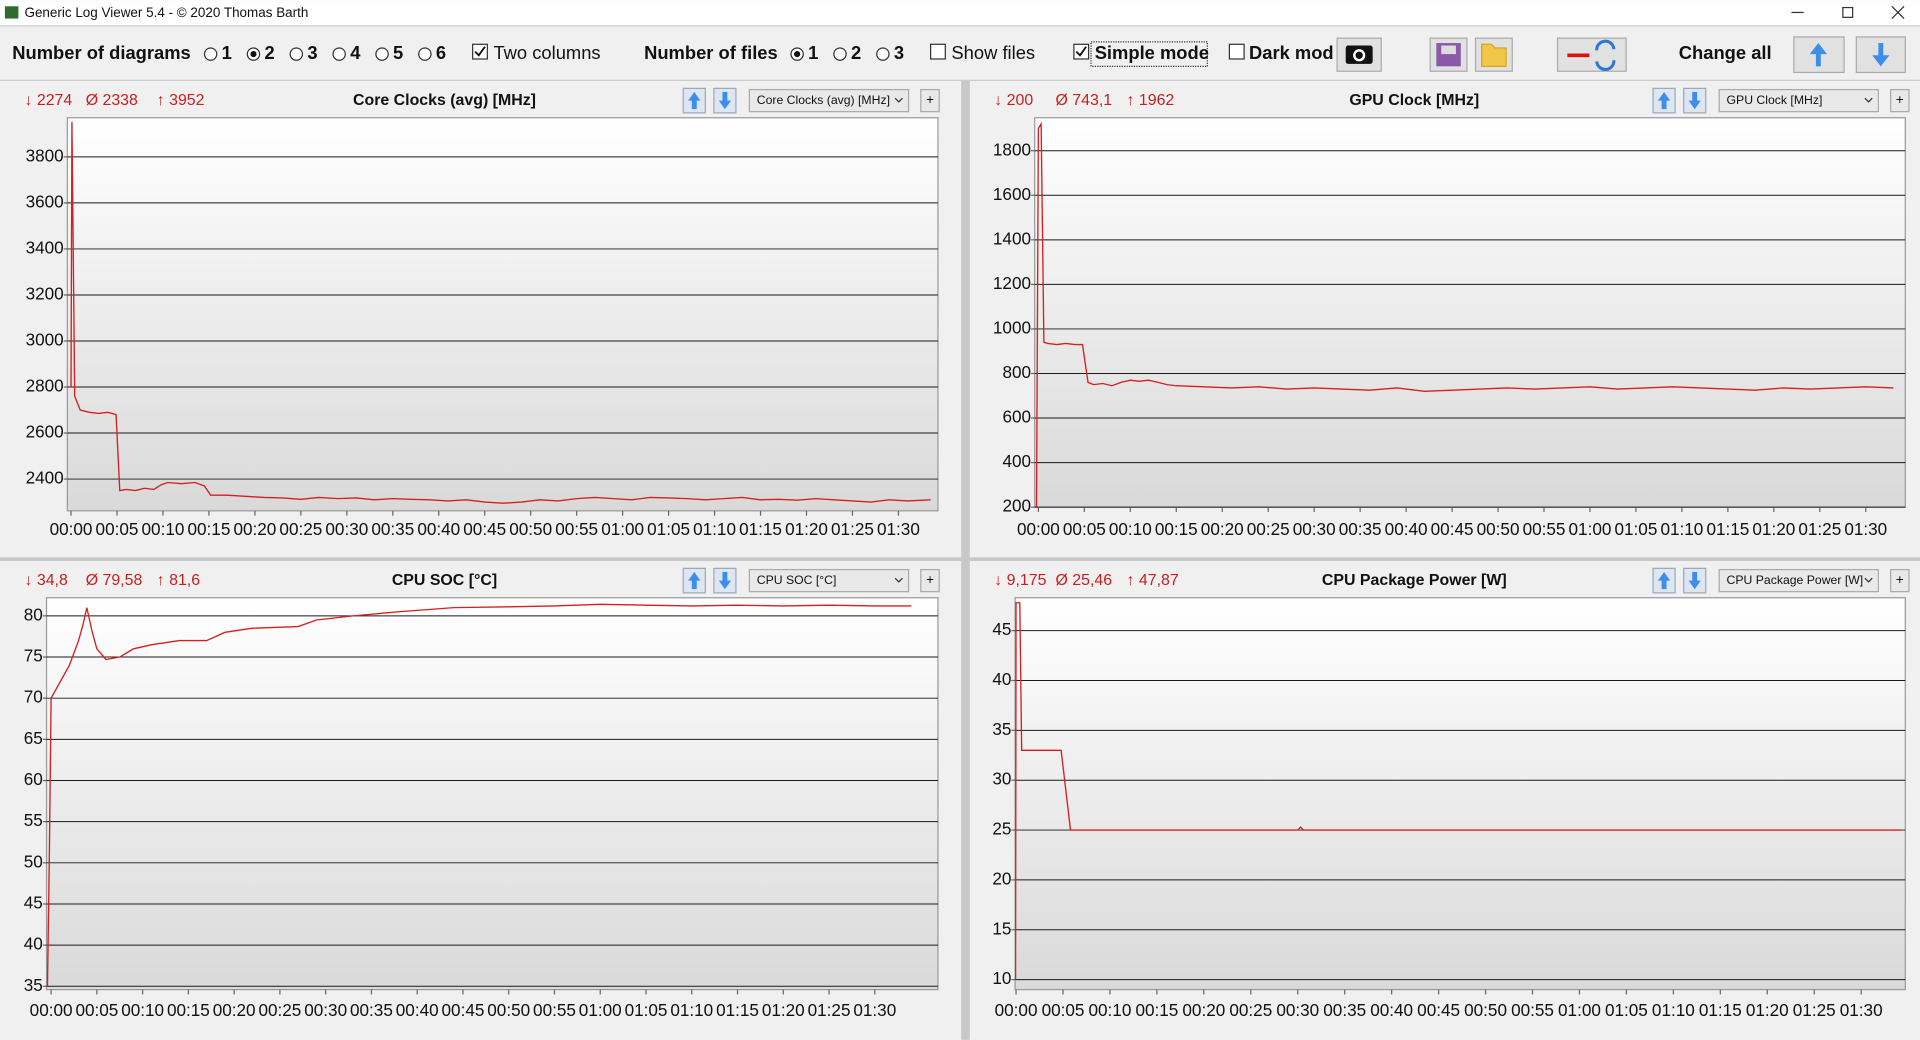  What do you see at coordinates (11, 12) in the screenshot?
I see `app-icon` at bounding box center [11, 12].